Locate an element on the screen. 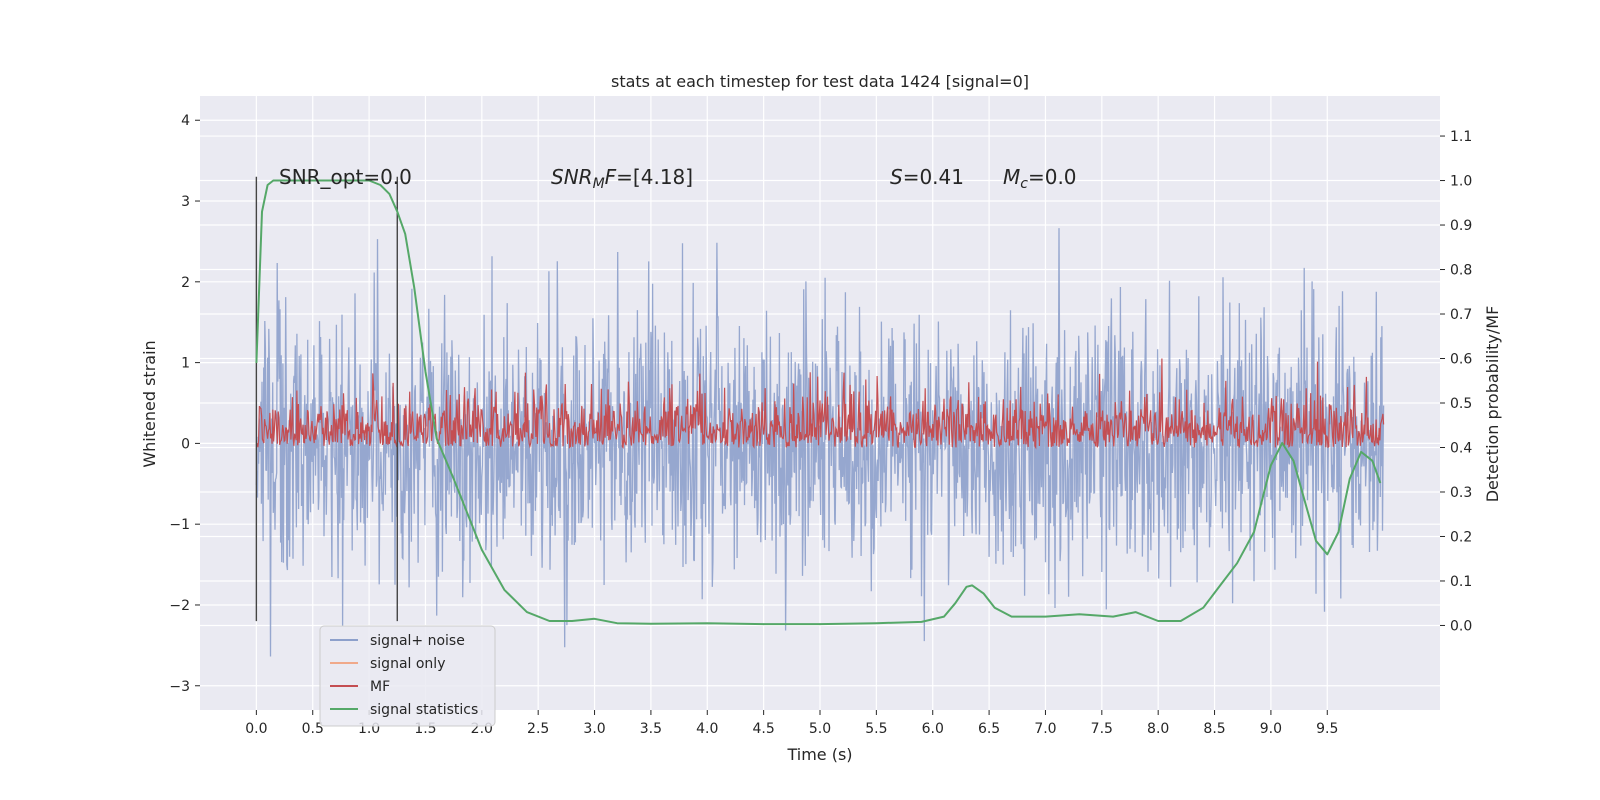 The image size is (1600, 800). x-tick-label: 7.0 is located at coordinates (1045, 729).